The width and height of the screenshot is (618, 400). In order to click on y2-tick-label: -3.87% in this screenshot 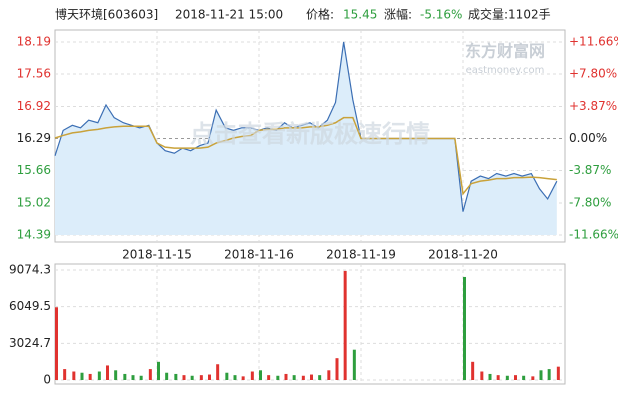, I will do `click(590, 170)`.